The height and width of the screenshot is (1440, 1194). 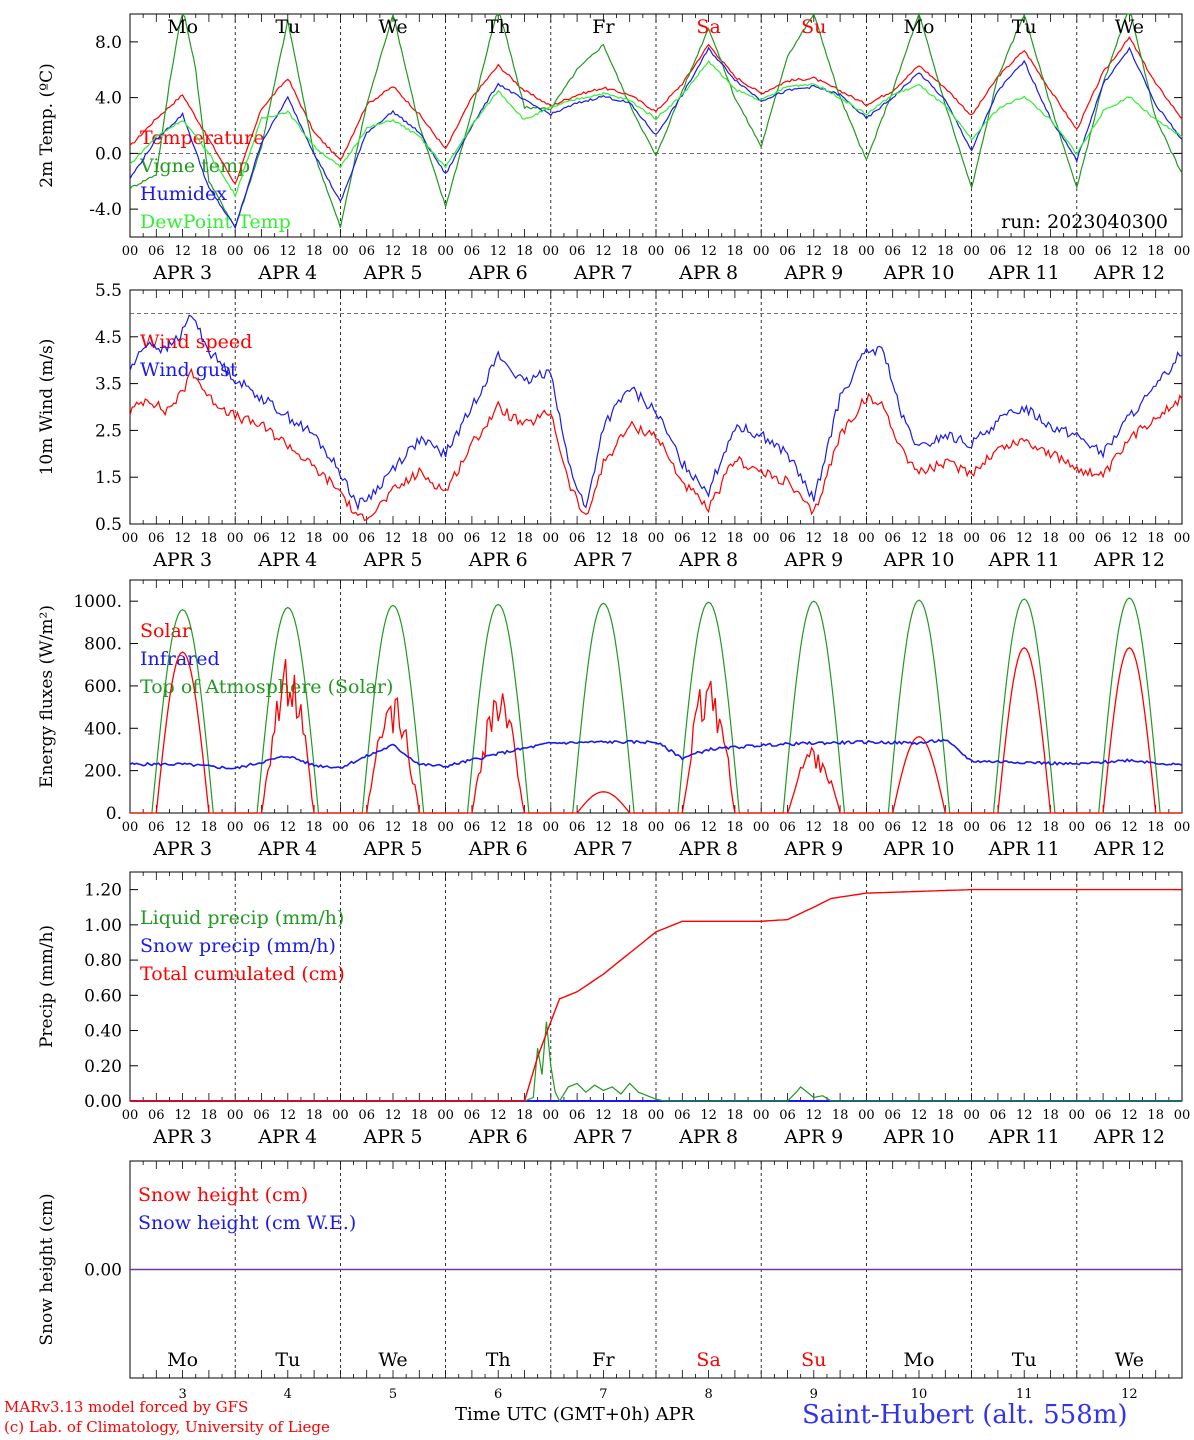 What do you see at coordinates (656, 129) in the screenshot?
I see `series-dewpoint-temp` at bounding box center [656, 129].